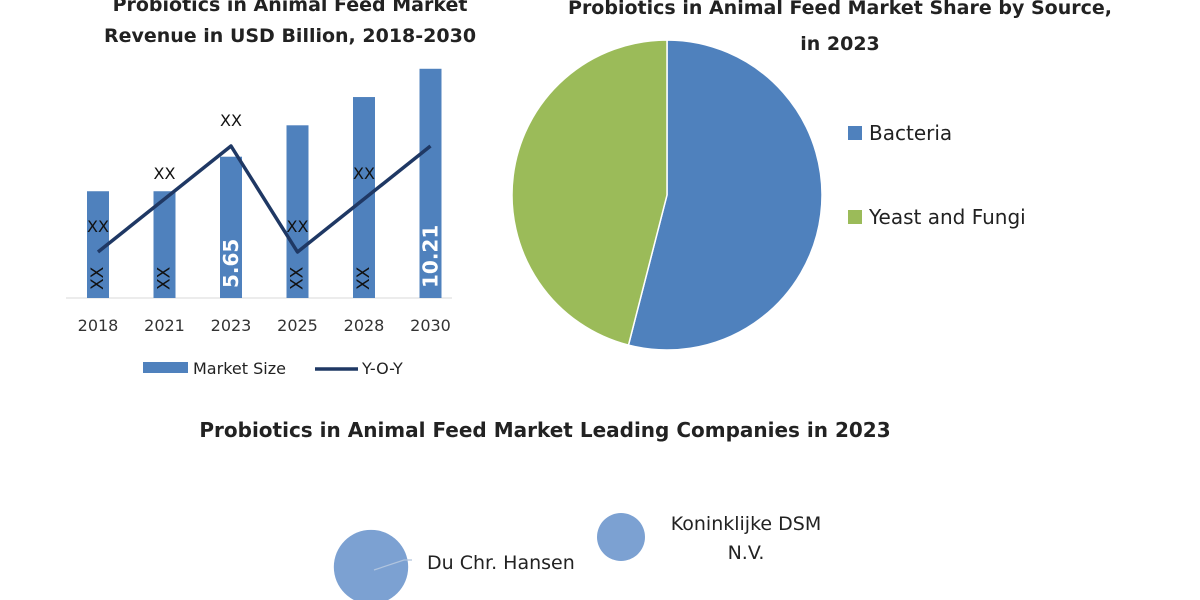  I want to click on x-tick-label: 2025, so click(297, 325).